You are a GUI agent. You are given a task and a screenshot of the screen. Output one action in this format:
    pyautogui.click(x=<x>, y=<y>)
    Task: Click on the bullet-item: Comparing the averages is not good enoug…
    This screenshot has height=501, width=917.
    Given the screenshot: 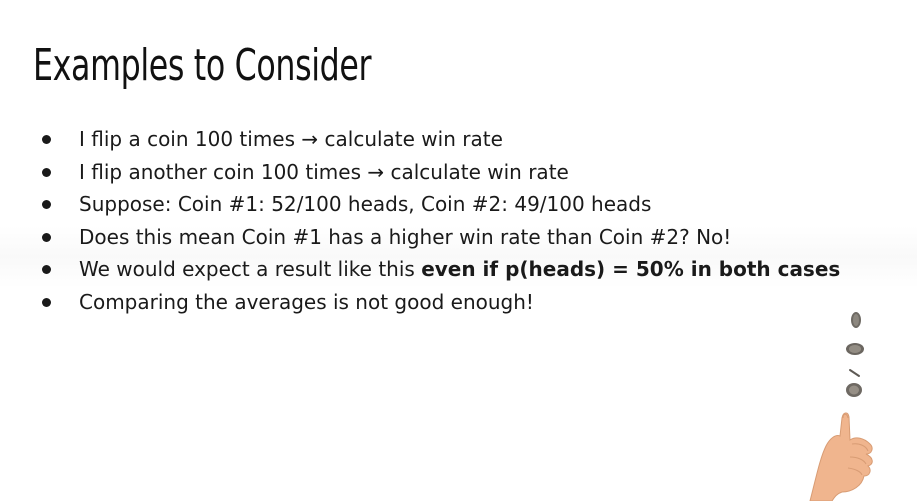 What is the action you would take?
    pyautogui.click(x=439, y=302)
    